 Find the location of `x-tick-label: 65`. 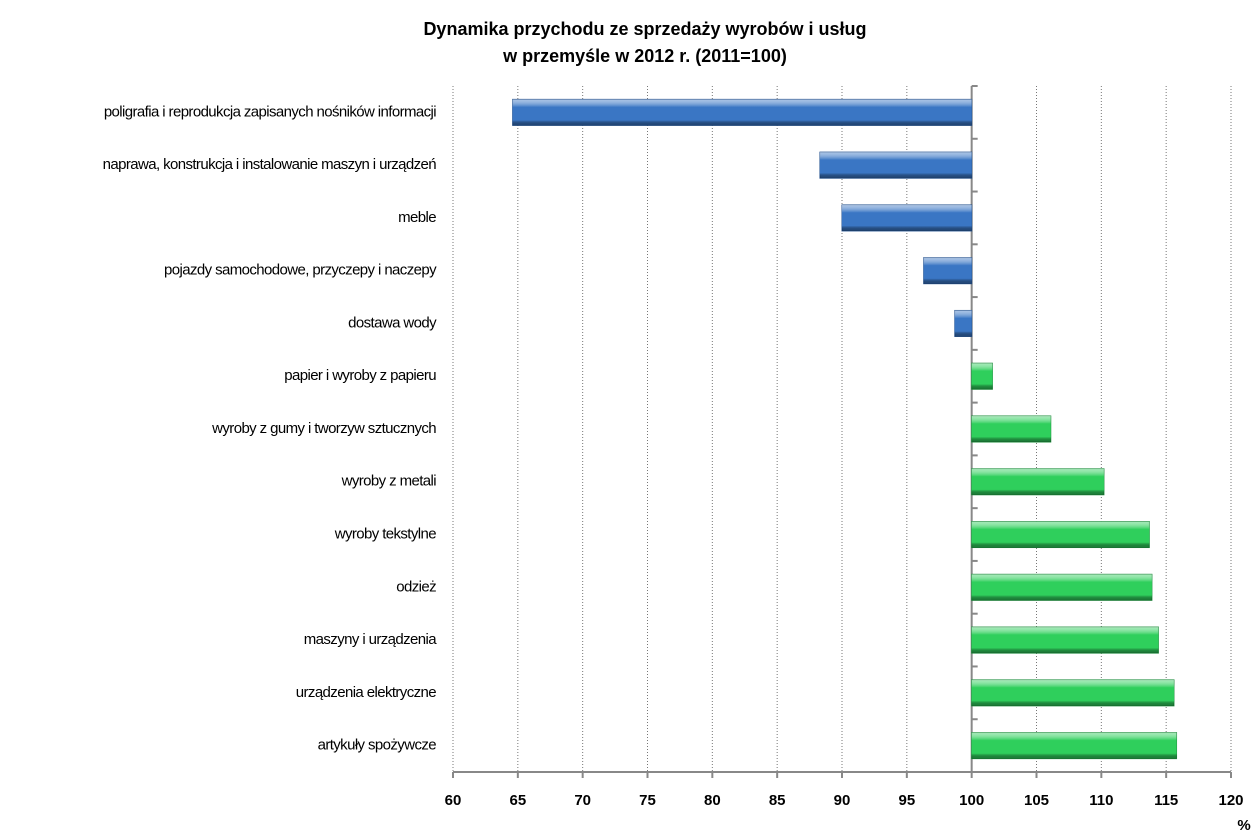

x-tick-label: 65 is located at coordinates (517, 800).